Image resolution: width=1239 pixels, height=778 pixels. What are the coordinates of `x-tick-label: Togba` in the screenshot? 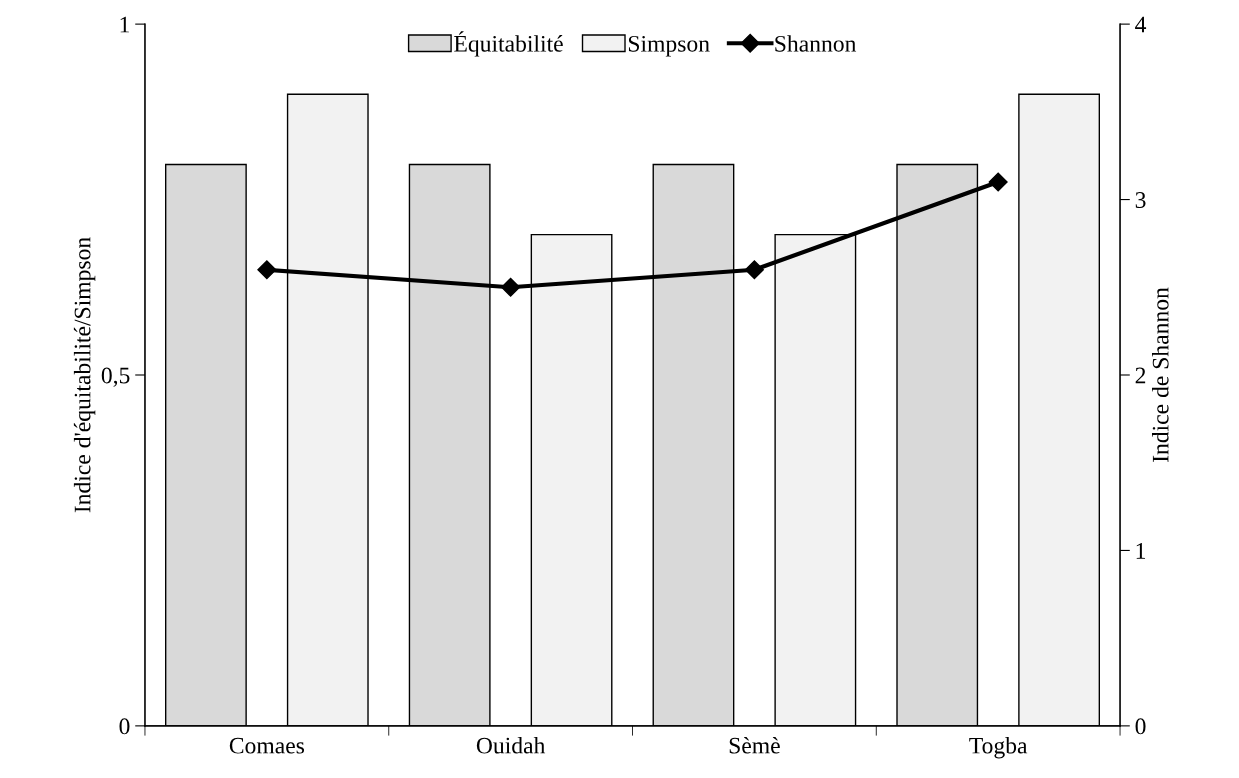 It's located at (998, 747).